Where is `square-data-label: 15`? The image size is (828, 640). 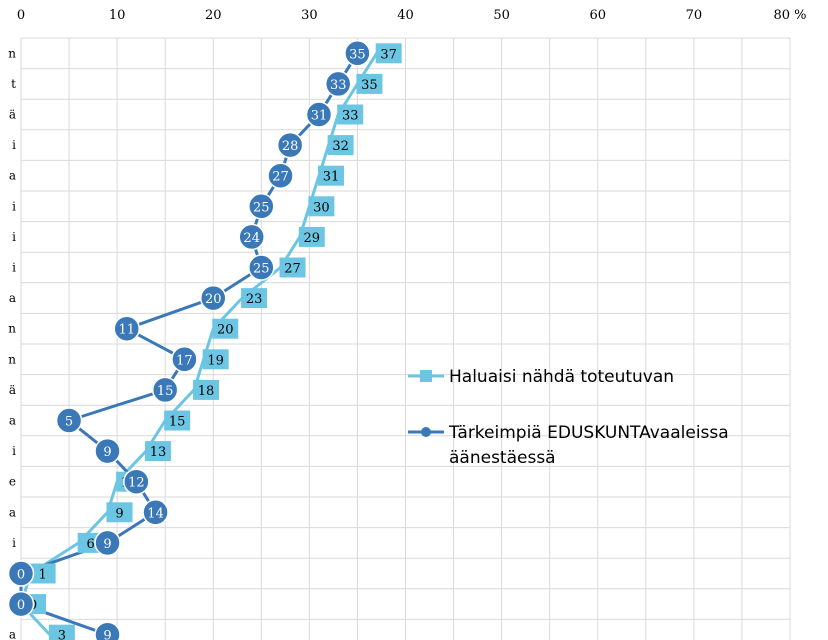 square-data-label: 15 is located at coordinates (177, 422).